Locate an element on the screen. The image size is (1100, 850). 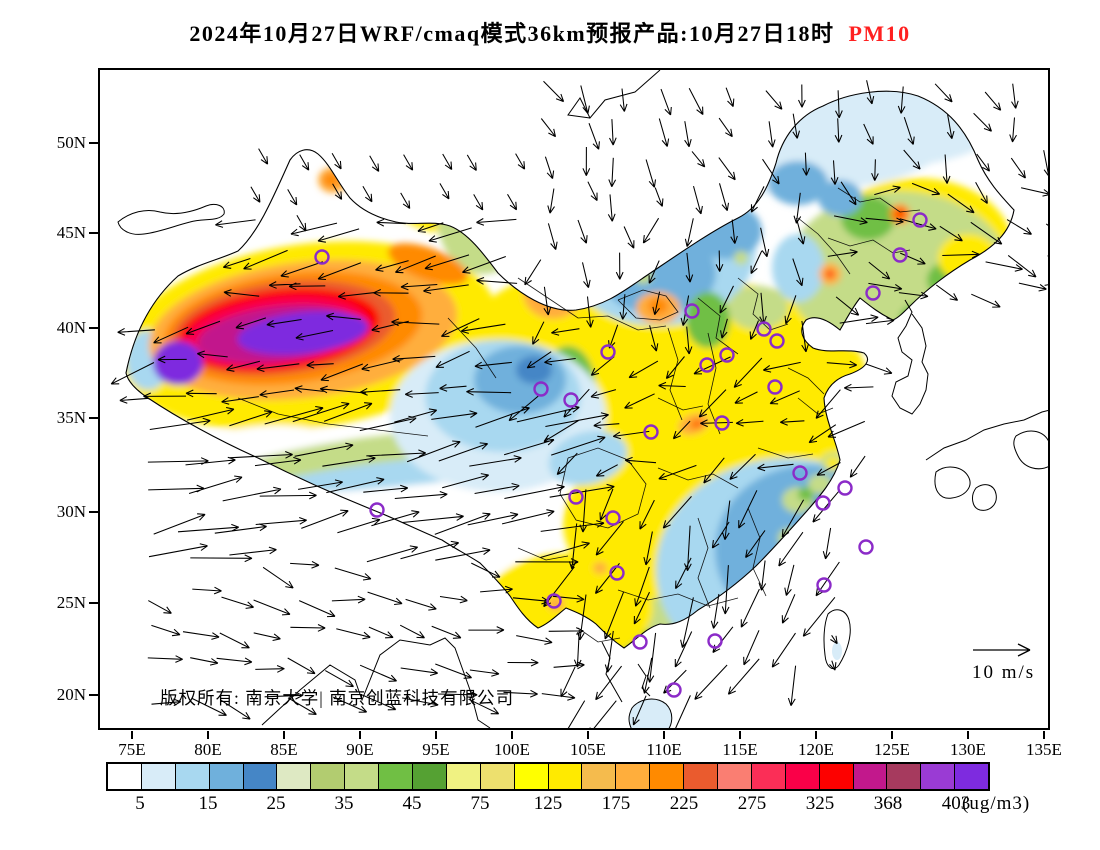
colorbar-tick-label: 225 is located at coordinates (684, 803).